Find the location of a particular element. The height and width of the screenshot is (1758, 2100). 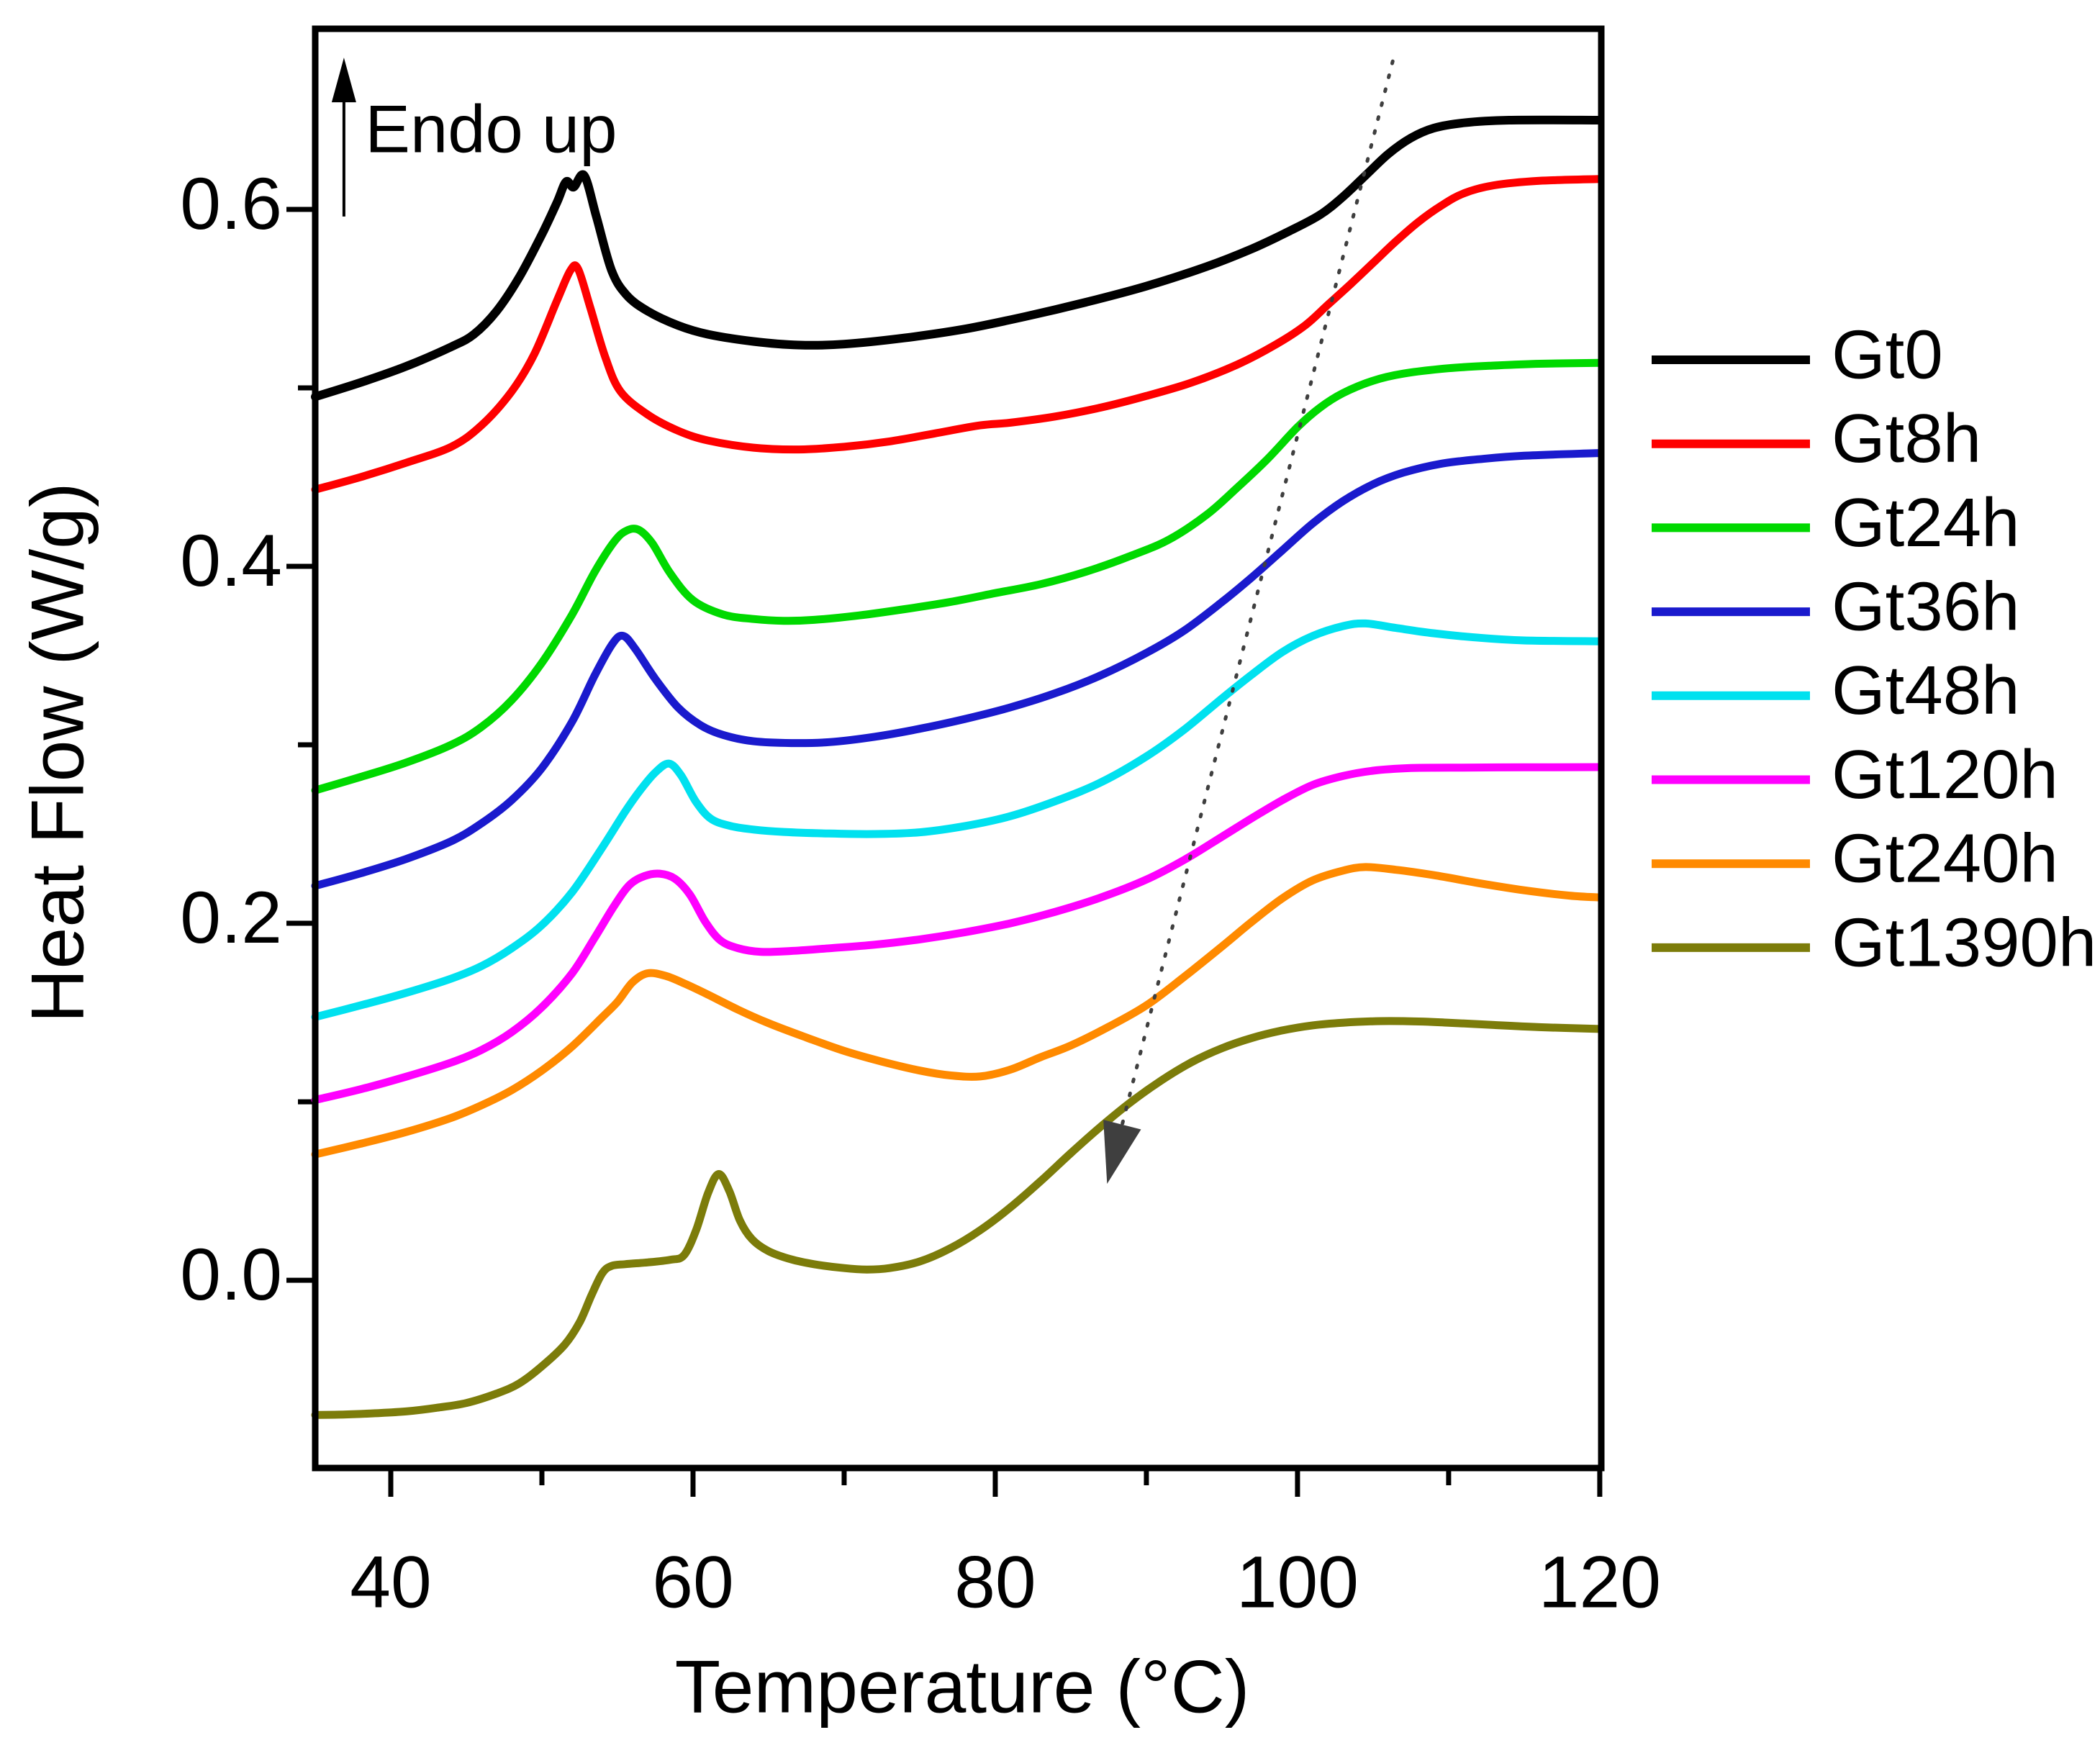

legend-item-Gt24h: Gt24h is located at coordinates (1836, 522).